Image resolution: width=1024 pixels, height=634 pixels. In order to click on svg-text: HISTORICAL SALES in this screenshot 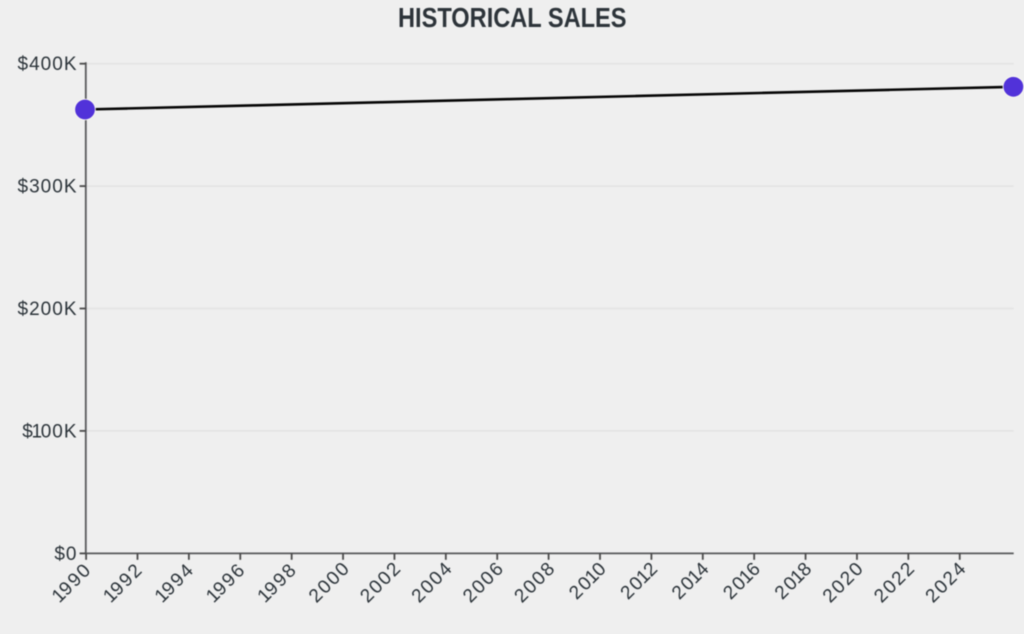, I will do `click(512, 17)`.